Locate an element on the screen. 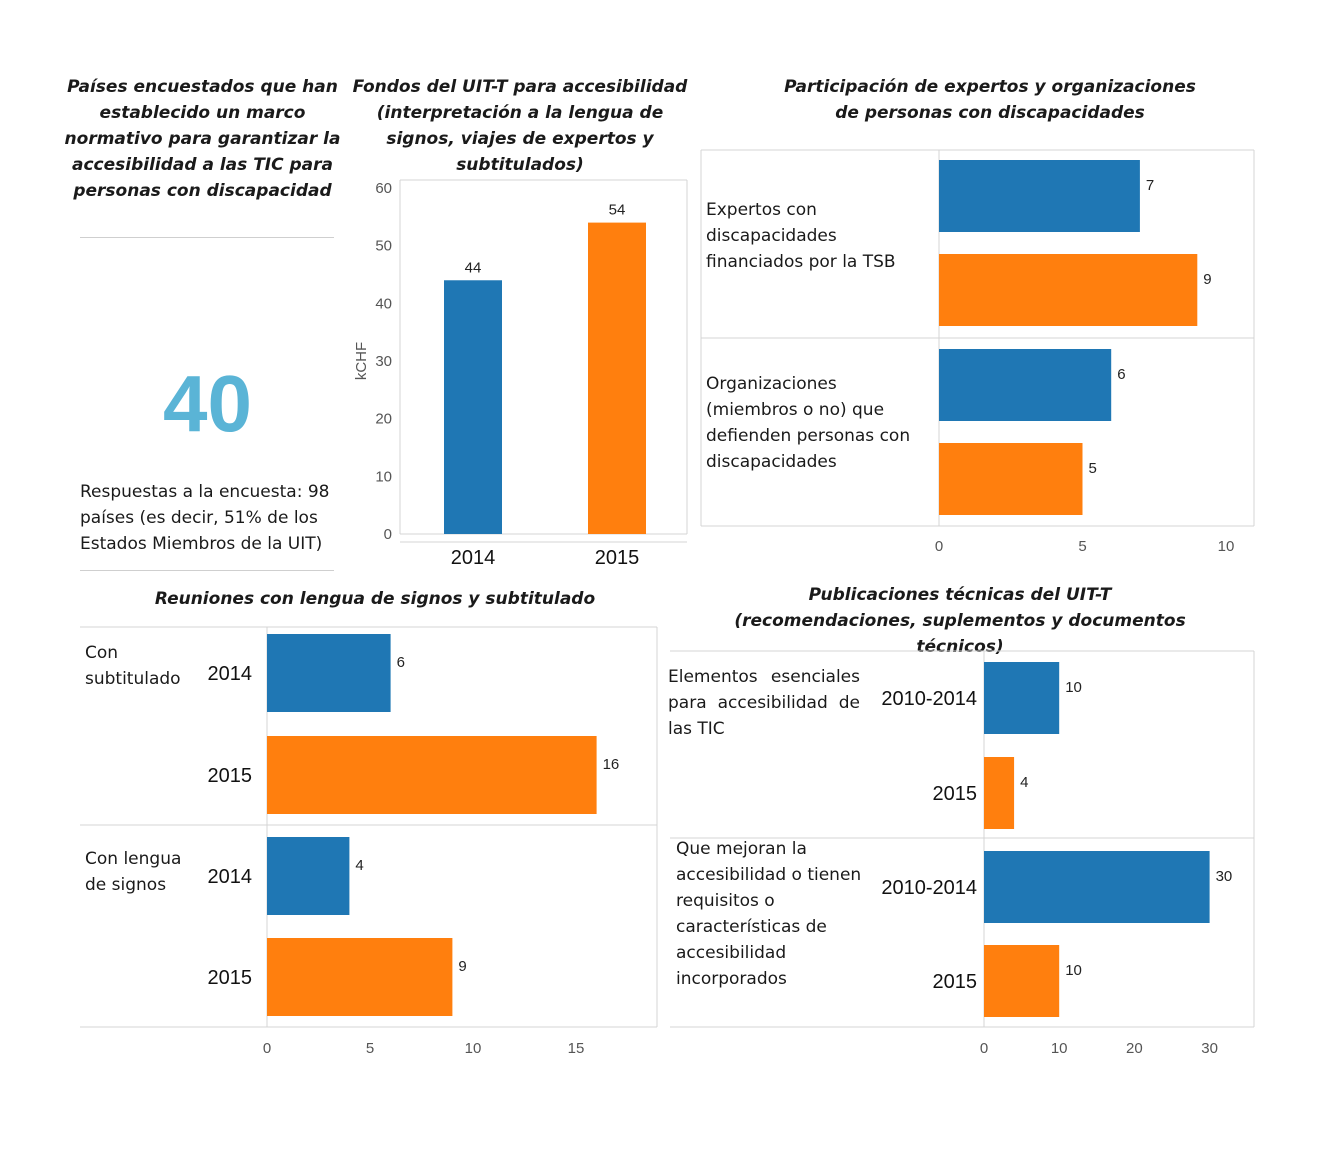 The image size is (1330, 1154). funds-y-tick: 20 is located at coordinates (383, 419).